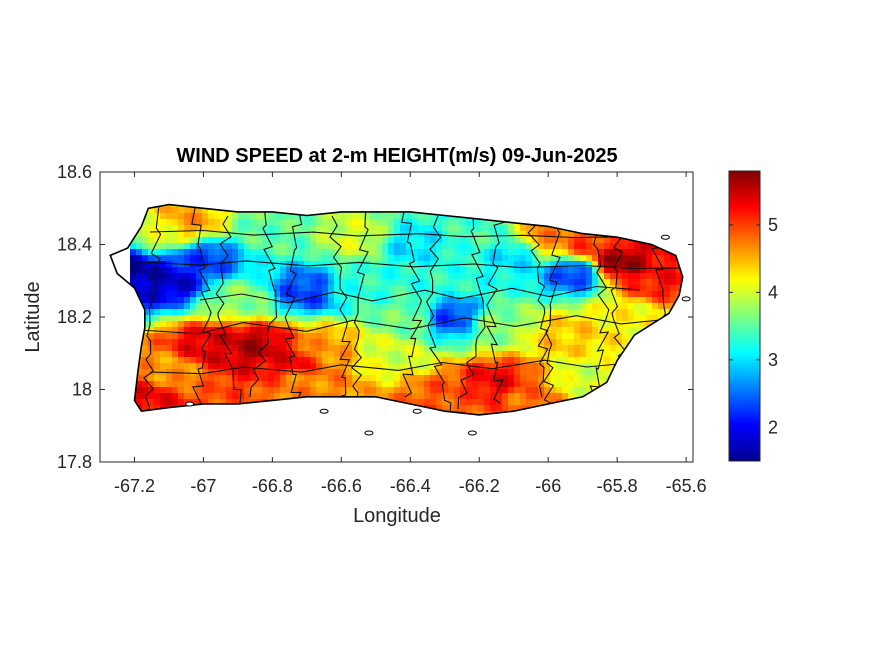 The image size is (875, 656). Describe the element at coordinates (74, 317) in the screenshot. I see `y-tick-label: 18.2` at that location.